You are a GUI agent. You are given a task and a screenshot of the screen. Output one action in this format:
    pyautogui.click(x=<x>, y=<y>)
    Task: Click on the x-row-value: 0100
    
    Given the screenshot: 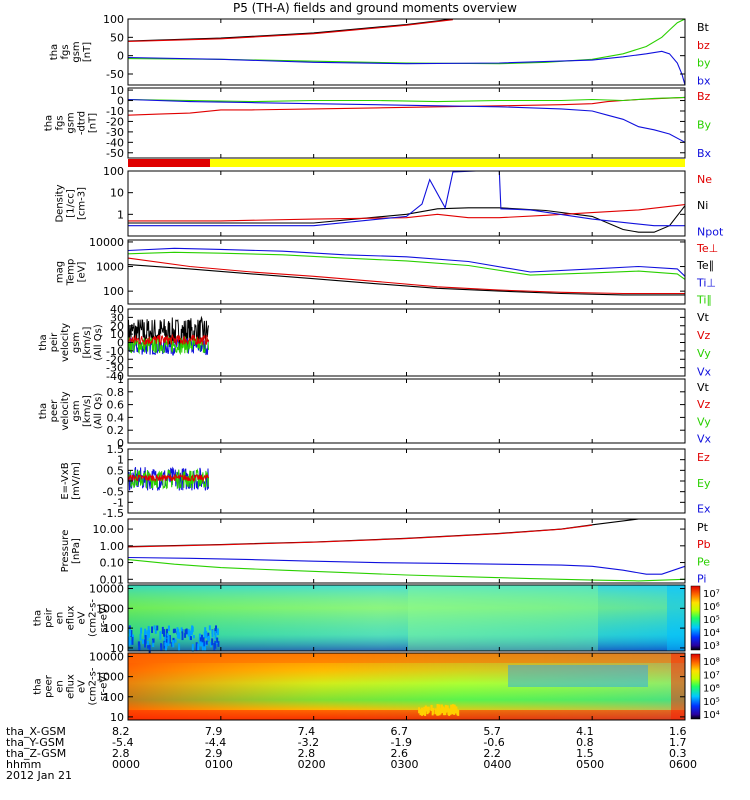 What is the action you would take?
    pyautogui.click(x=218, y=764)
    